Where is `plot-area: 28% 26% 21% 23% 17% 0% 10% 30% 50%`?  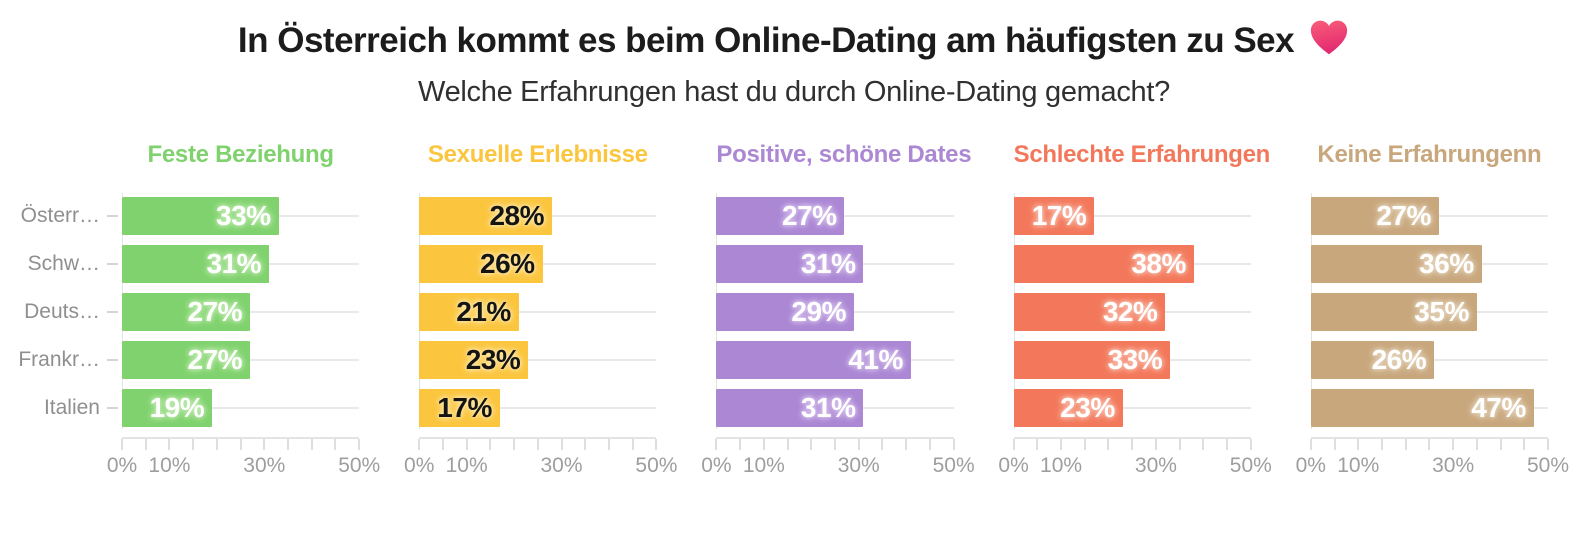
plot-area: 28% 26% 21% 23% 17% 0% 10% 30% 50% is located at coordinates (540, 339).